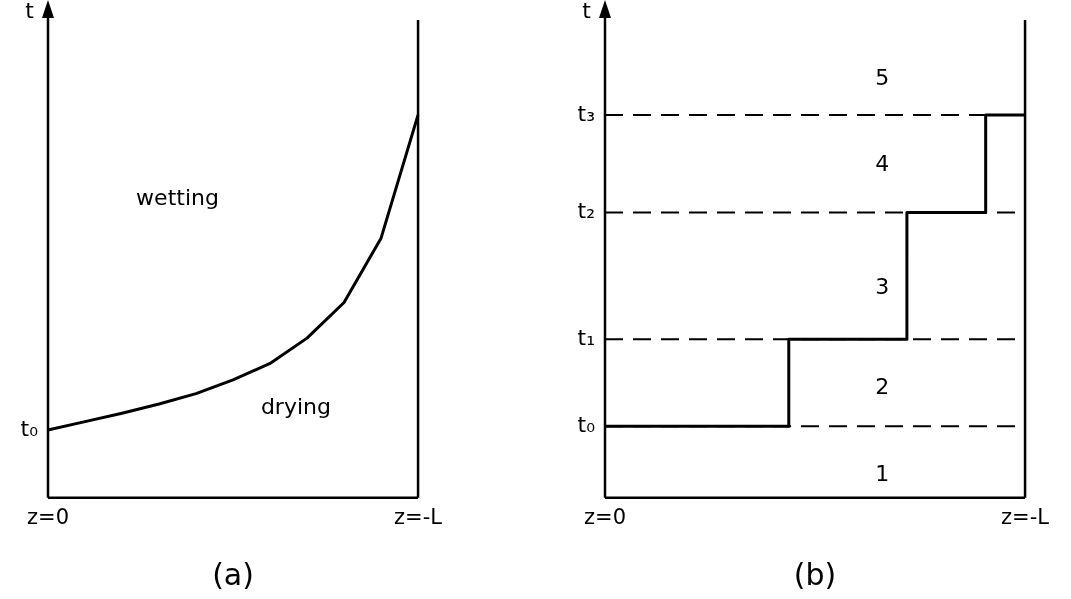  I want to click on ref-line-label: t₀, so click(586, 424).